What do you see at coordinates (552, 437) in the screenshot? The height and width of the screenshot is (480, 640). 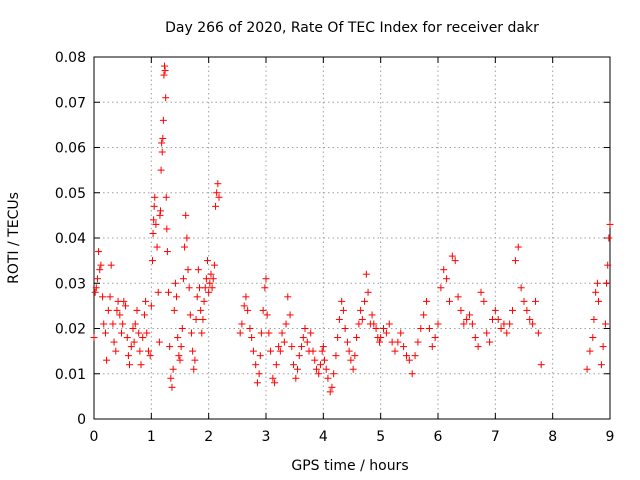 I see `x-tick-label: 8` at bounding box center [552, 437].